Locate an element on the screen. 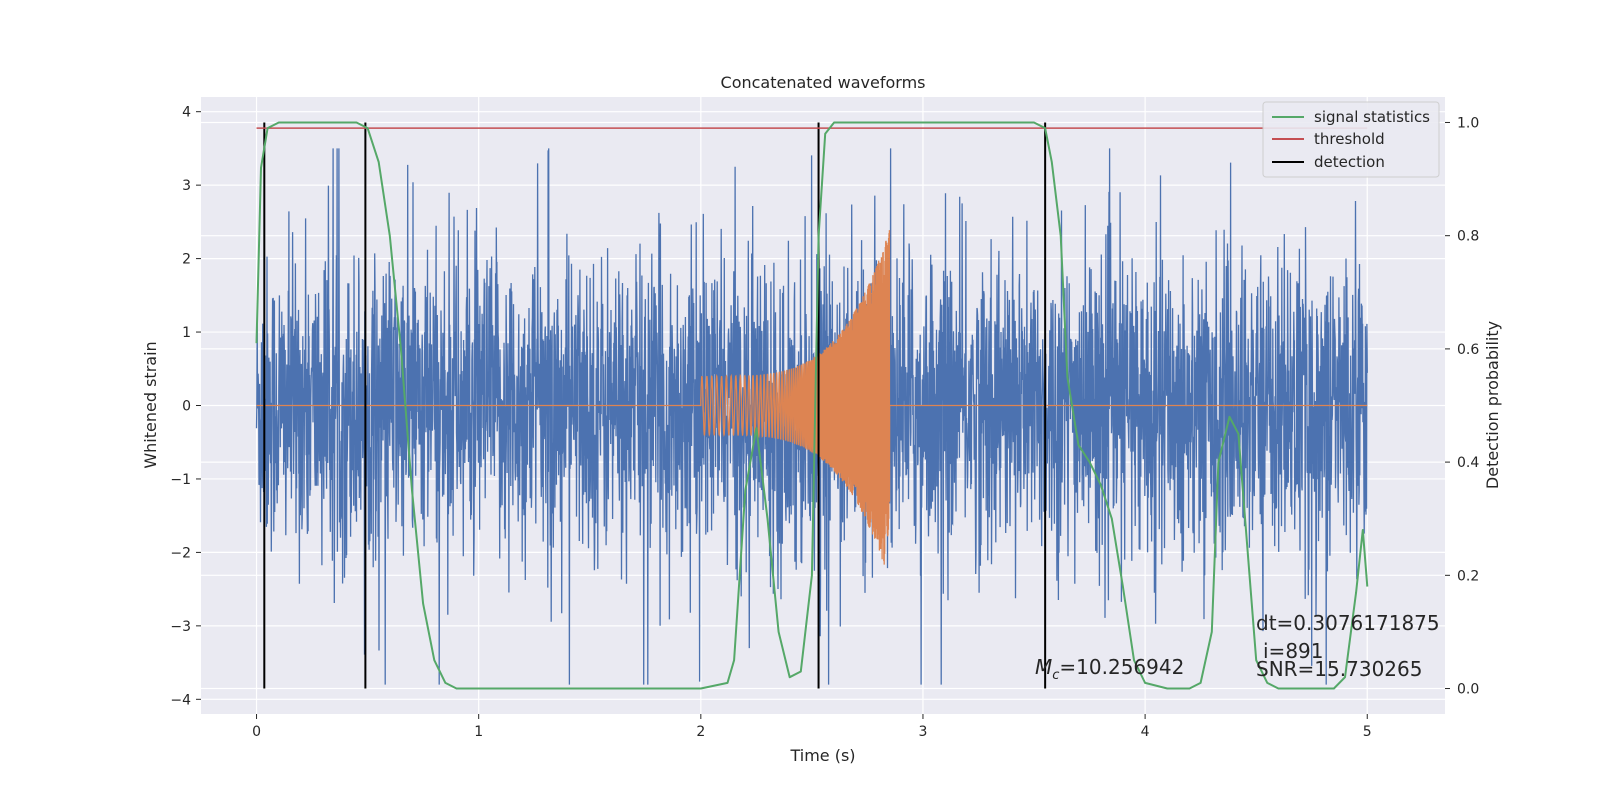 The image size is (1600, 800). y-tick-label: −2 is located at coordinates (180, 553).